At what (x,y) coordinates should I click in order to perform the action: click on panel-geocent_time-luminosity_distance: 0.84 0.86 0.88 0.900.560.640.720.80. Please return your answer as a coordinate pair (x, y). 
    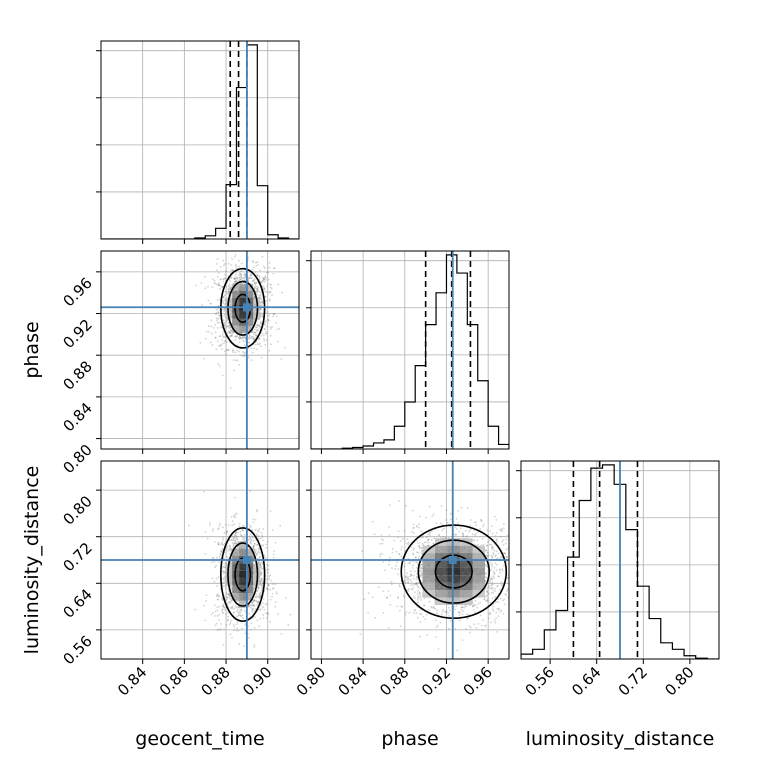
    Looking at the image, I should click on (179, 579).